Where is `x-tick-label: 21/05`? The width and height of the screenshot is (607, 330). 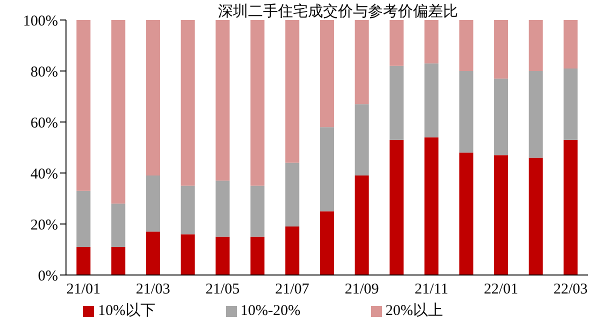
x-tick-label: 21/05 is located at coordinates (223, 290).